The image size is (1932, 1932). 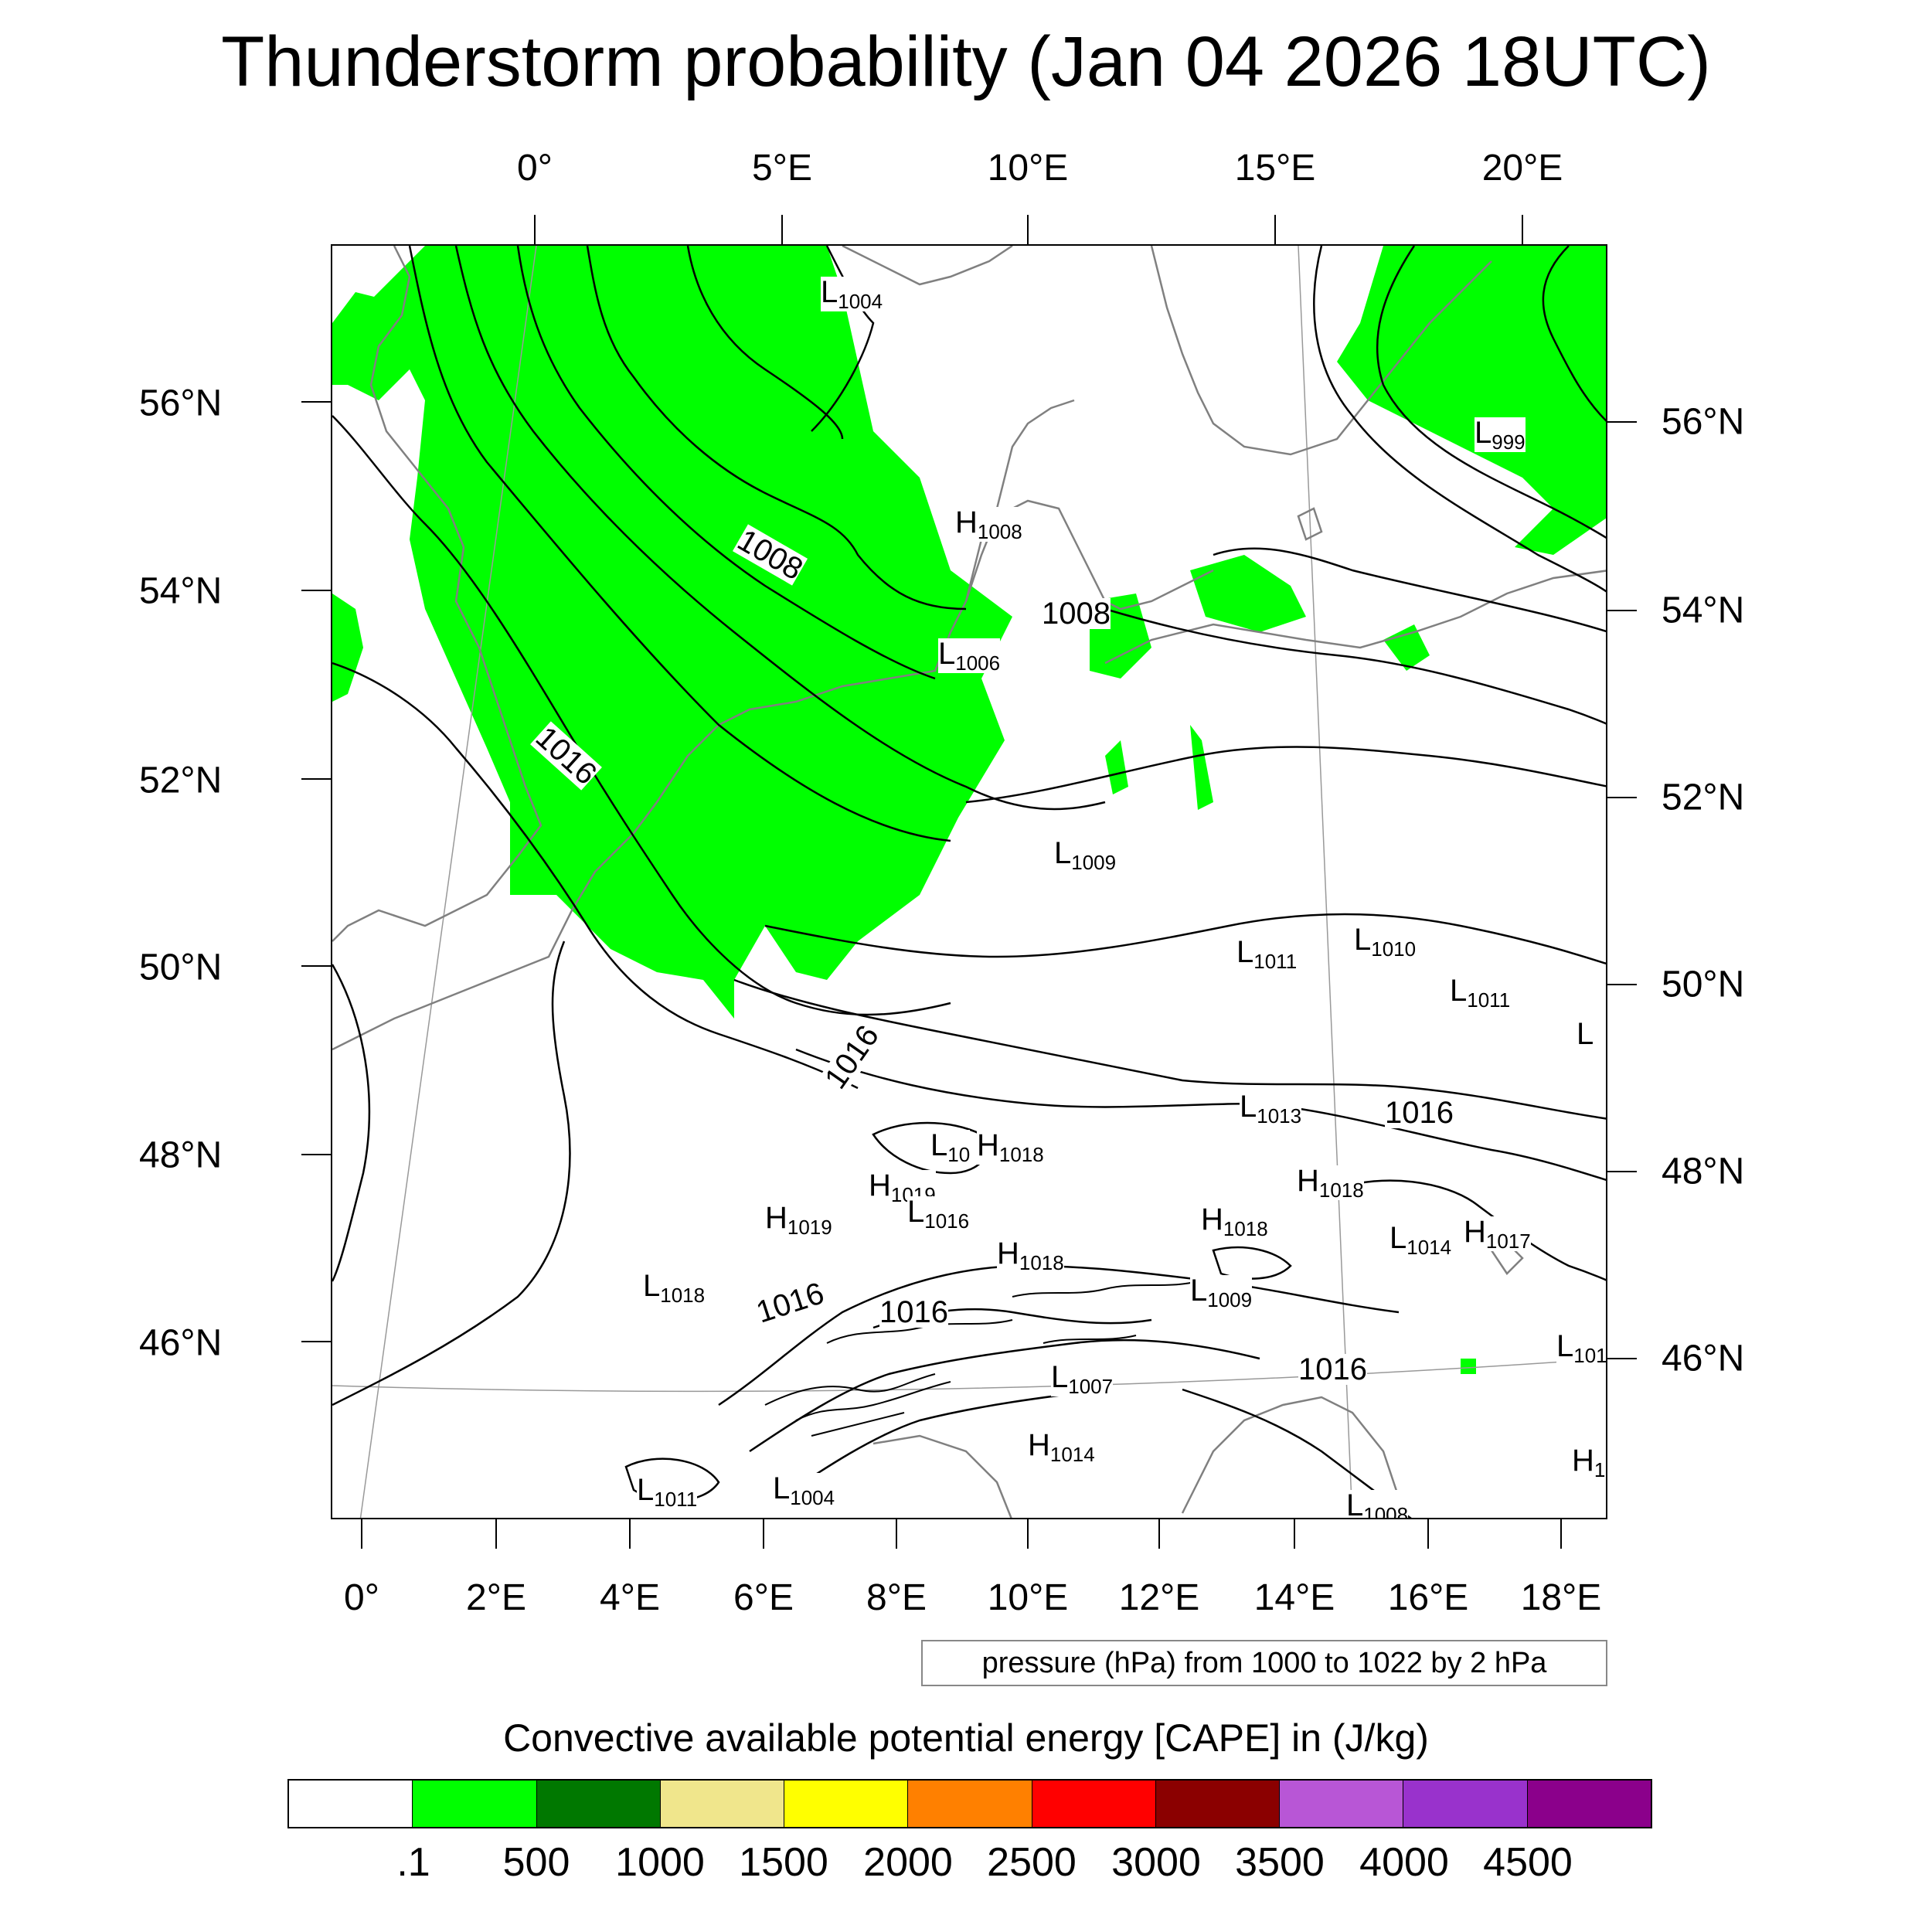 What do you see at coordinates (1703, 1171) in the screenshot?
I see `right-lat-label-48n: 48°N` at bounding box center [1703, 1171].